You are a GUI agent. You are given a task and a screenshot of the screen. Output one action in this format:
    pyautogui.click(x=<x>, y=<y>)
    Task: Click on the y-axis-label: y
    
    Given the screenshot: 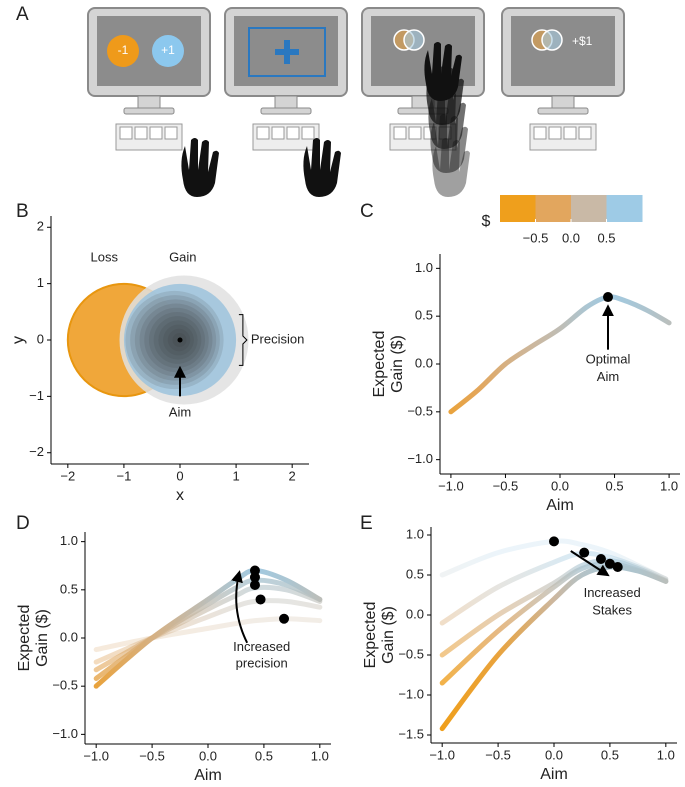 What is the action you would take?
    pyautogui.click(x=18, y=340)
    